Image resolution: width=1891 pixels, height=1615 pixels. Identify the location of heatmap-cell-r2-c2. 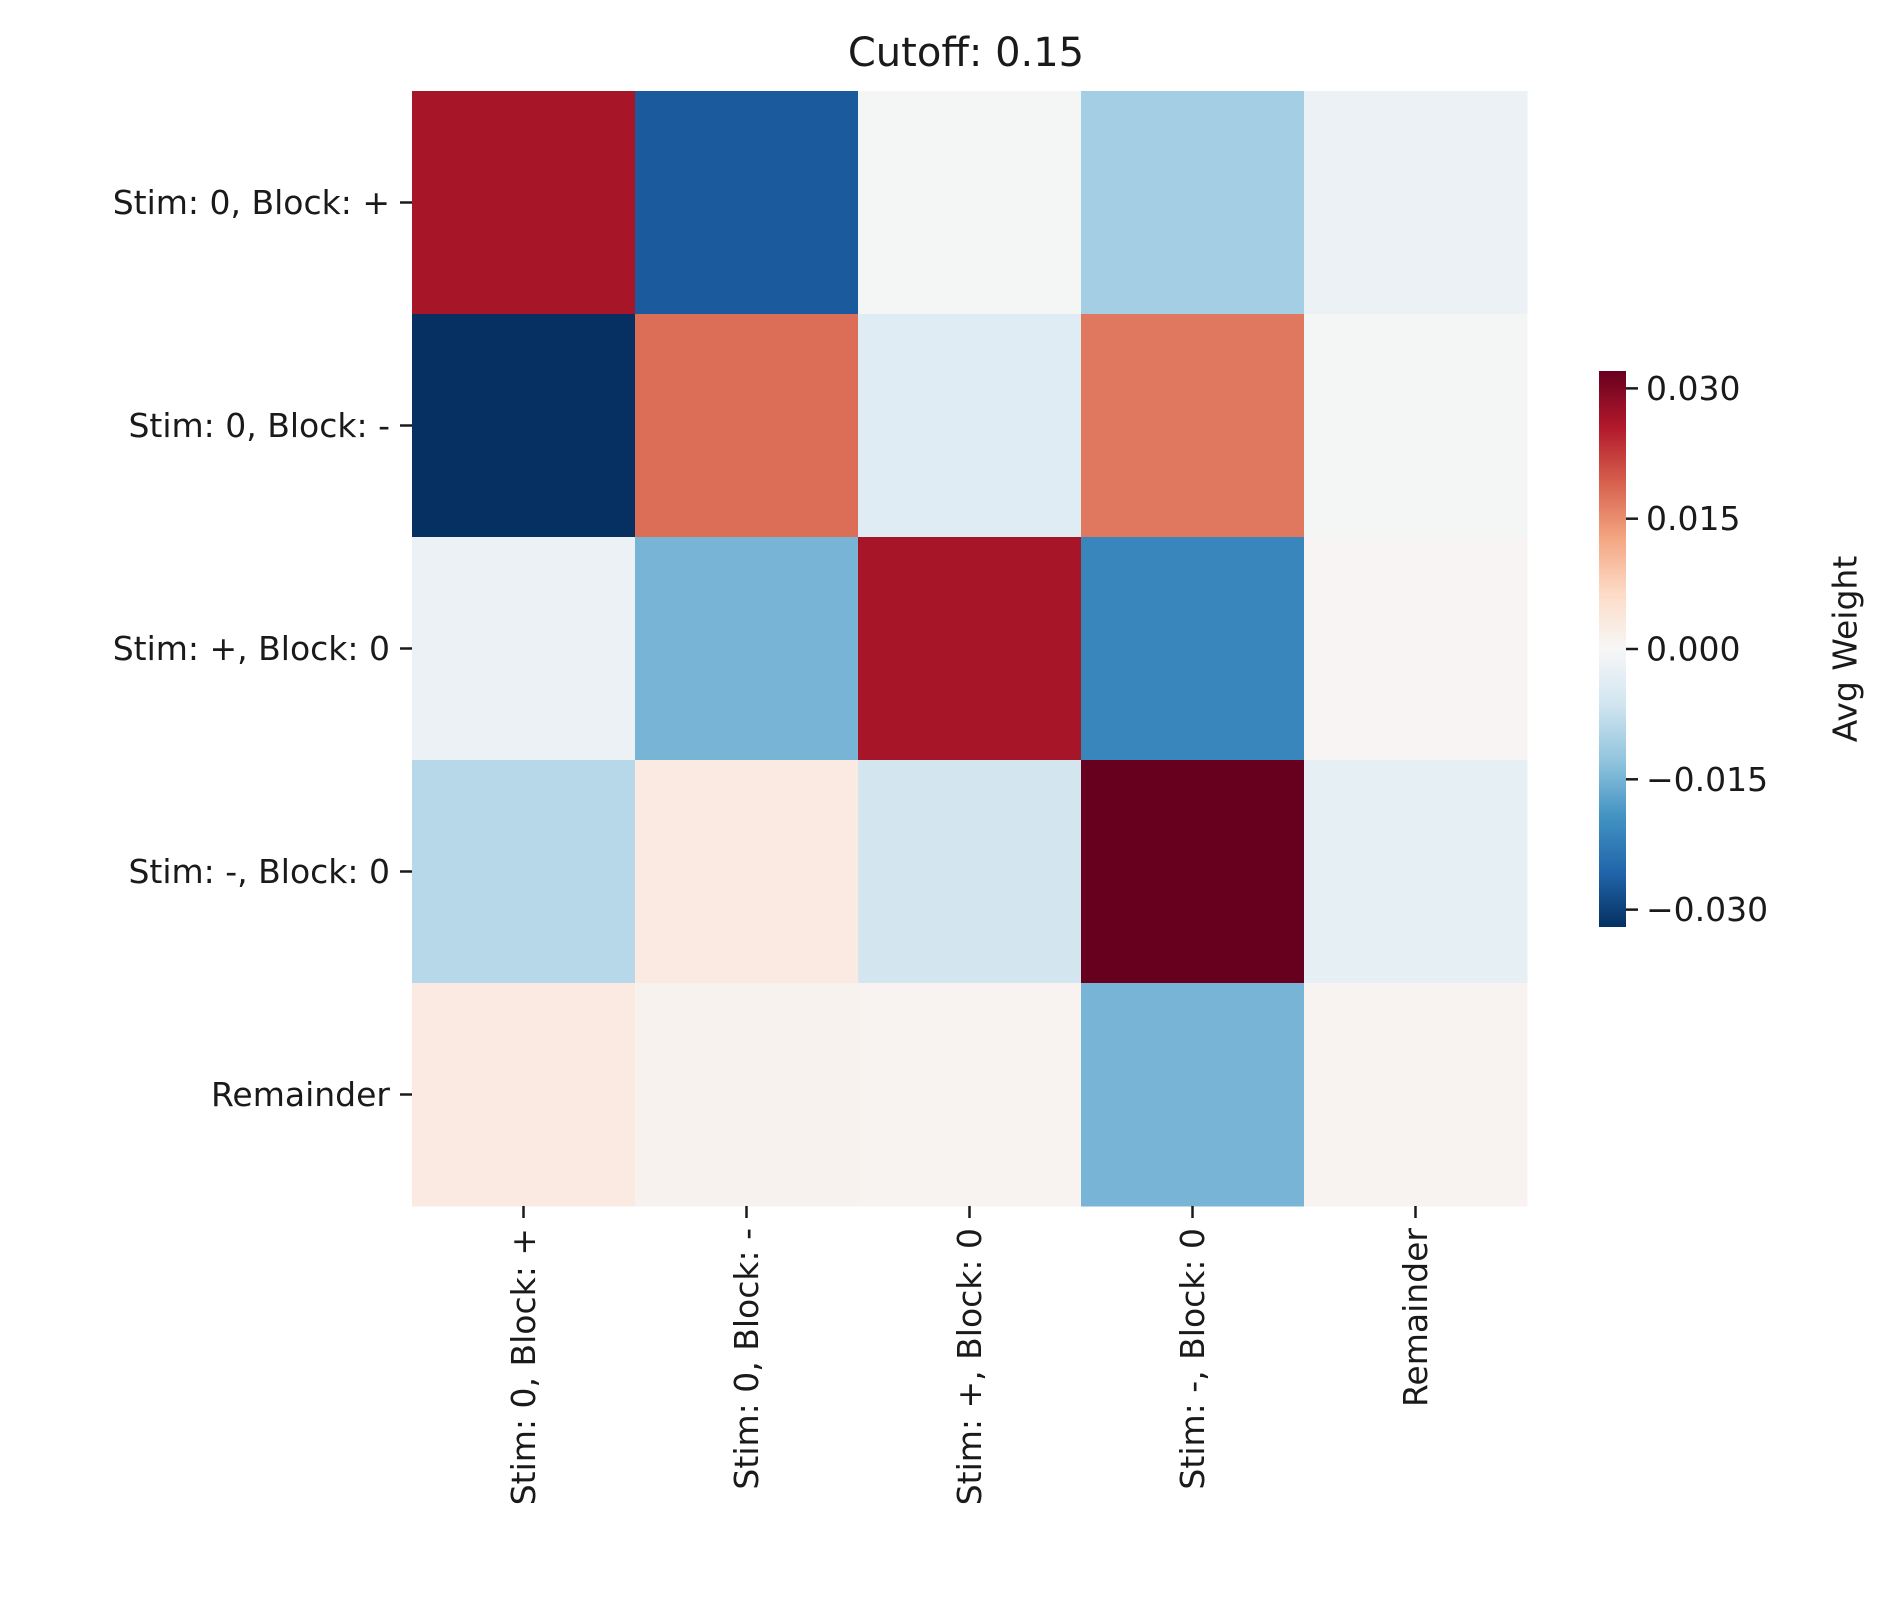
(970, 649).